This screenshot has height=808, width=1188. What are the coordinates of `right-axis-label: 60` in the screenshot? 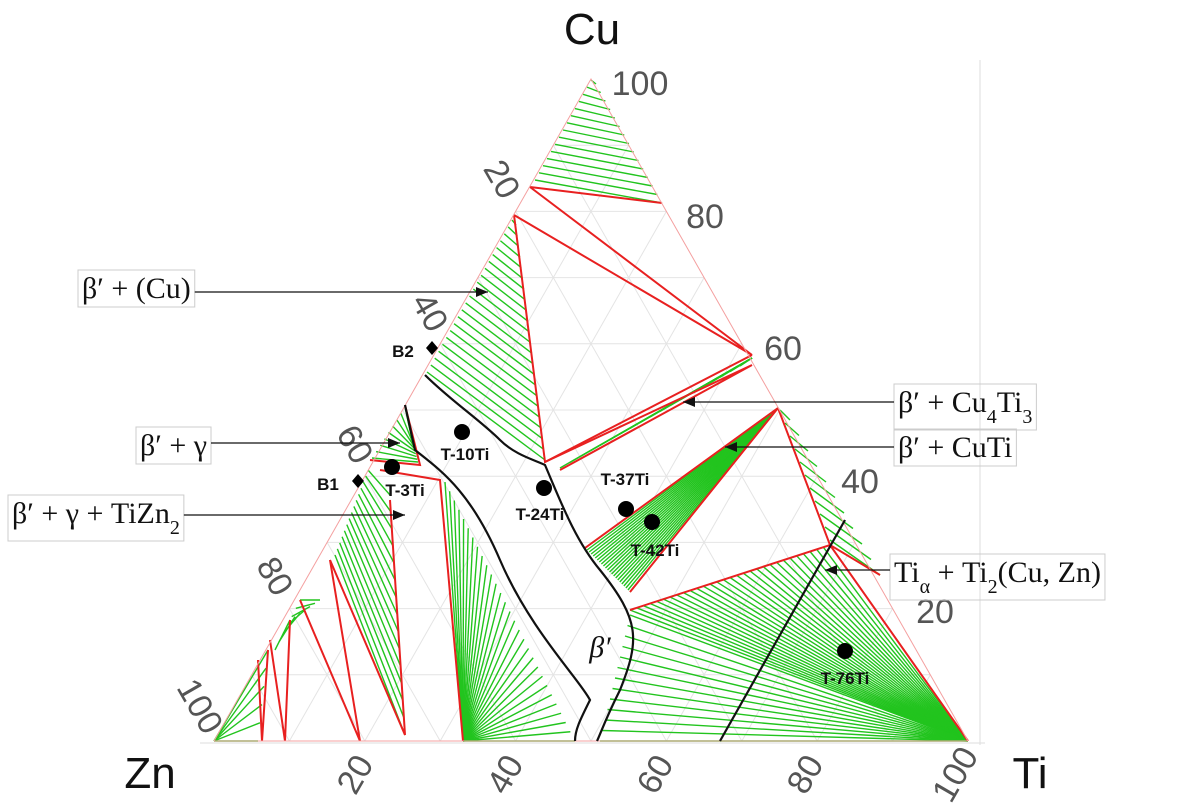 It's located at (783, 349).